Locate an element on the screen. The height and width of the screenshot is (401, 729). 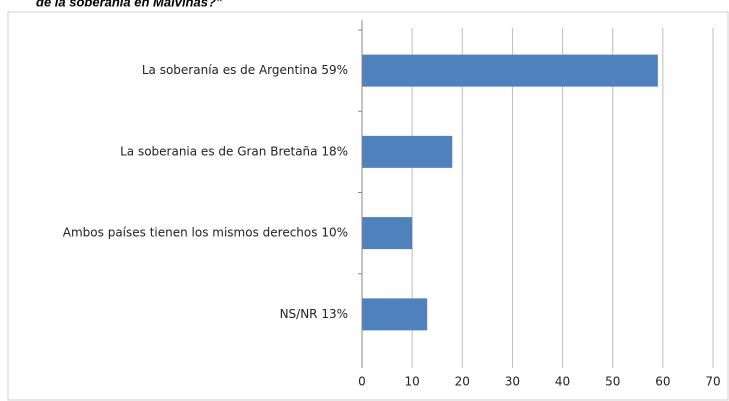
x-tick-label: 60 is located at coordinates (662, 382).